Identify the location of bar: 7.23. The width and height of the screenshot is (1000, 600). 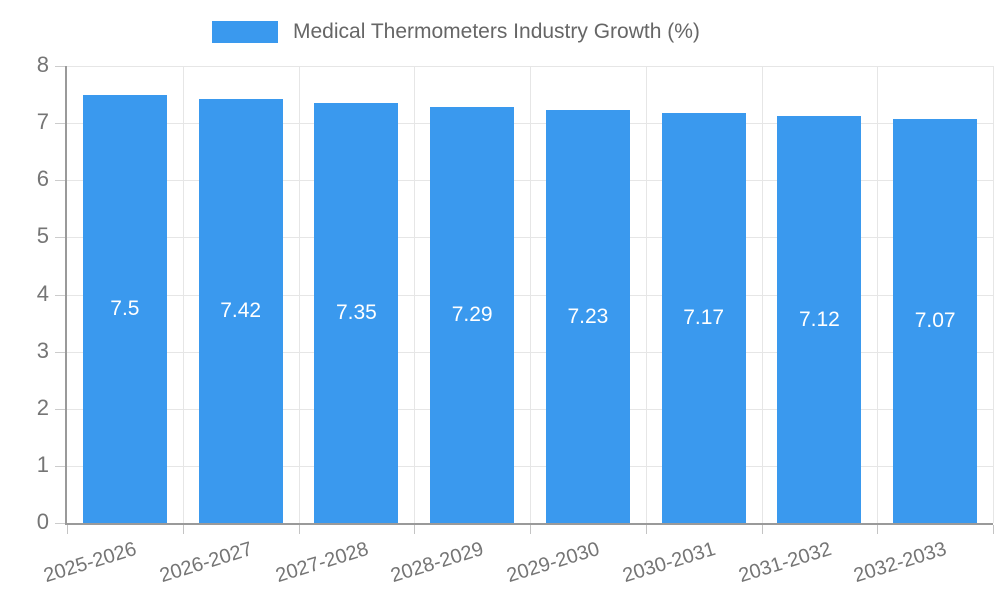
(587, 316).